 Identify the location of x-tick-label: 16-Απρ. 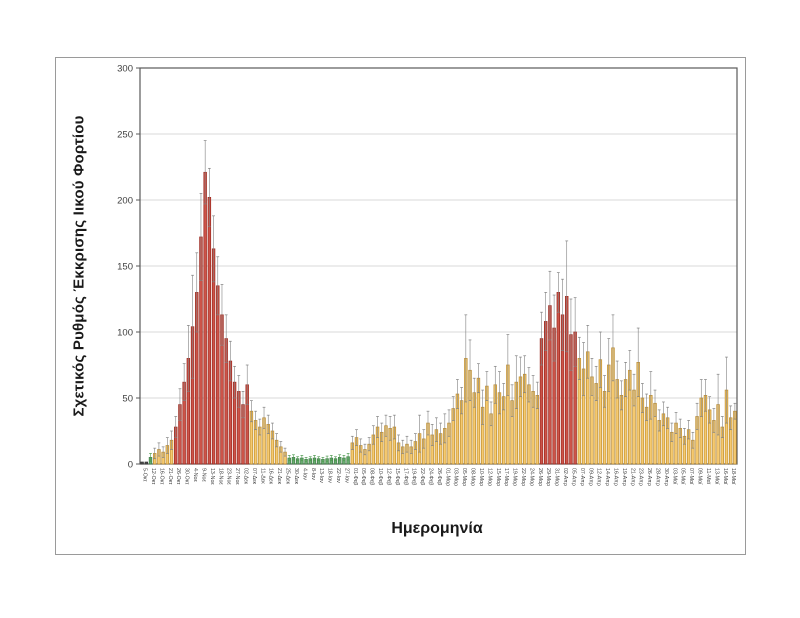
(615, 477).